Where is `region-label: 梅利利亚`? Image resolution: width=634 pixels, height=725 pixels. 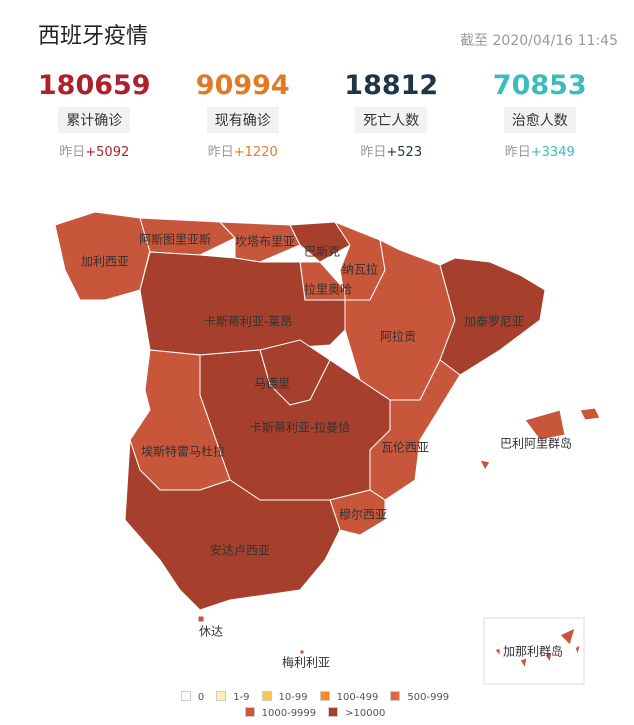 region-label: 梅利利亚 is located at coordinates (306, 662).